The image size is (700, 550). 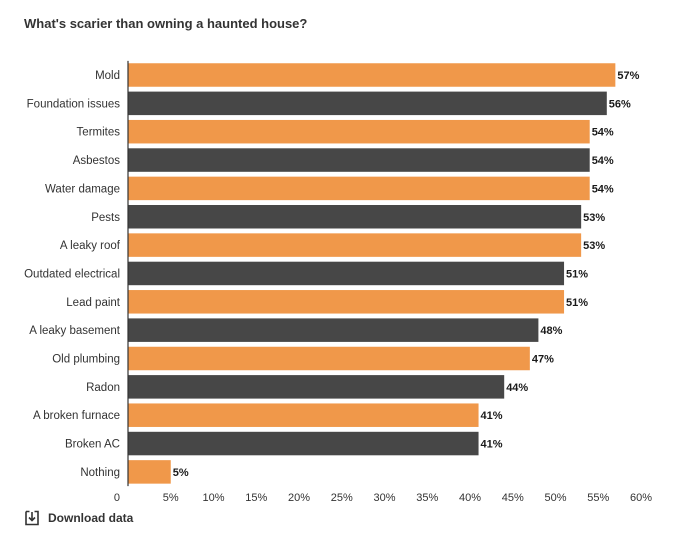 What do you see at coordinates (299, 498) in the screenshot?
I see `x-tick-label: 20%` at bounding box center [299, 498].